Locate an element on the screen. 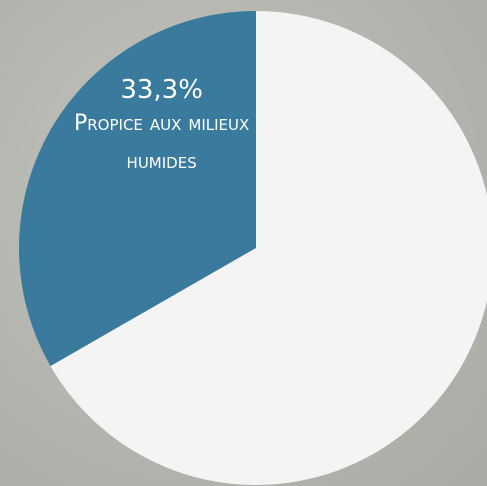 This screenshot has width=487, height=486. slice-label: 33,3% Propice aux milieux humides is located at coordinates (162, 128).